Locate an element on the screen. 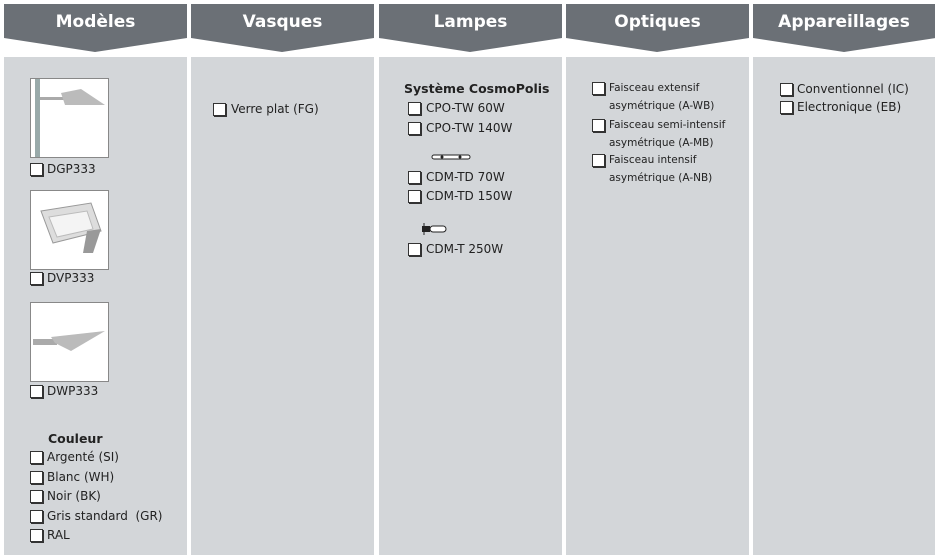  option-label: Faisceau intensif is located at coordinates (653, 160).